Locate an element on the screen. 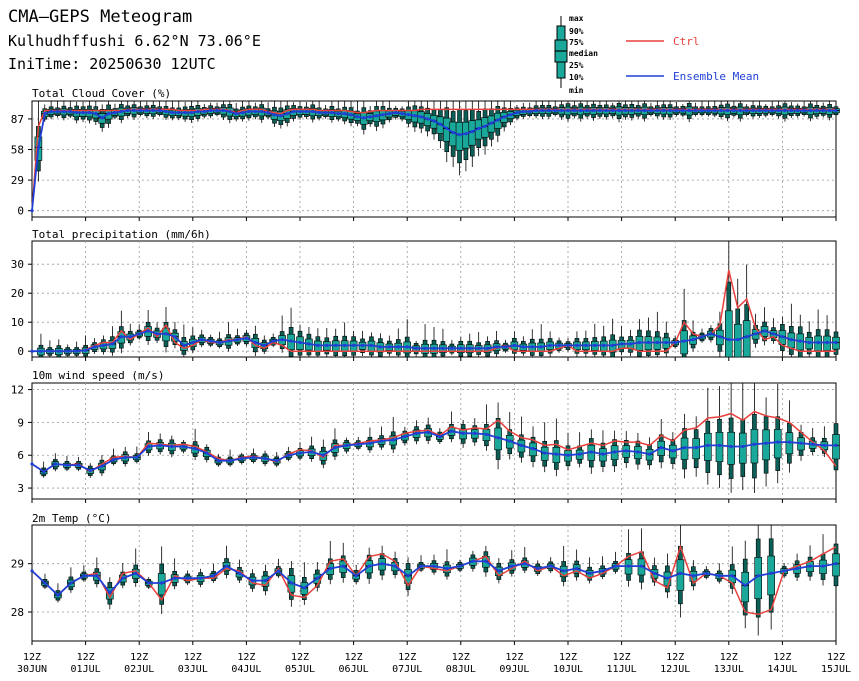 The image size is (859, 681). y-tick-label: 29 is located at coordinates (17, 564).